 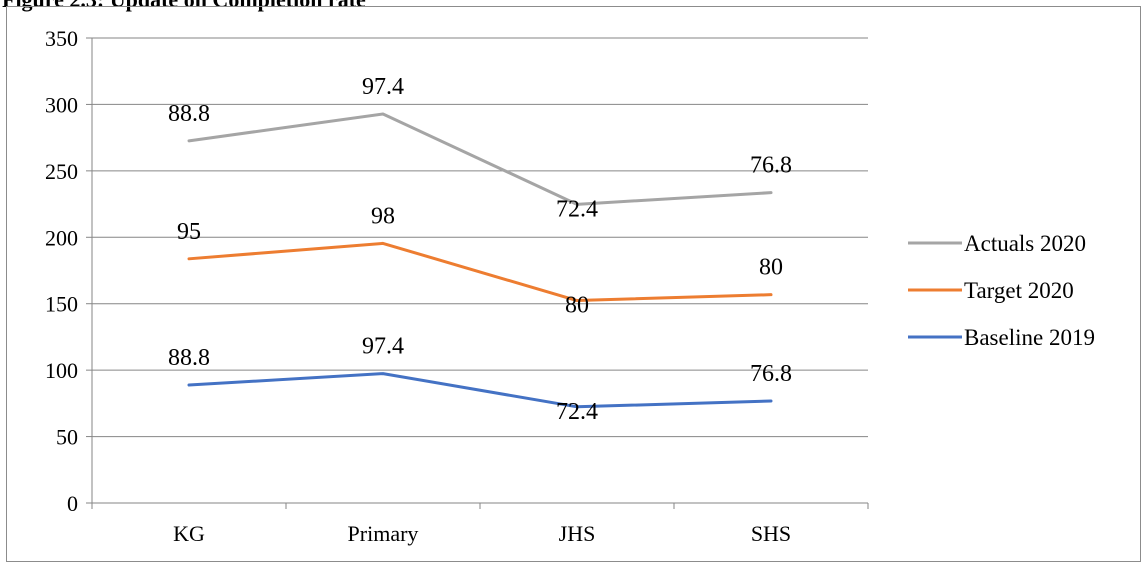 I want to click on y-axis-ticks: 0 50 100 150 200 250 300 350, so click(x=61, y=271).